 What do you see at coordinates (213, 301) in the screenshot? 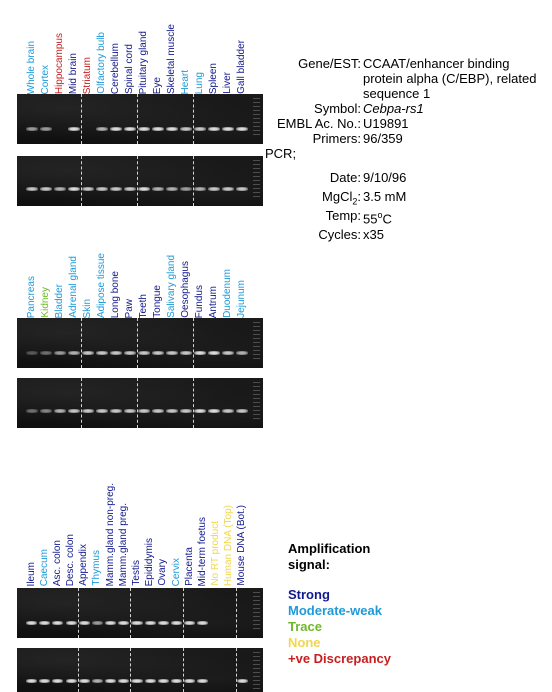
I see `lane-label: Antrum` at bounding box center [213, 301].